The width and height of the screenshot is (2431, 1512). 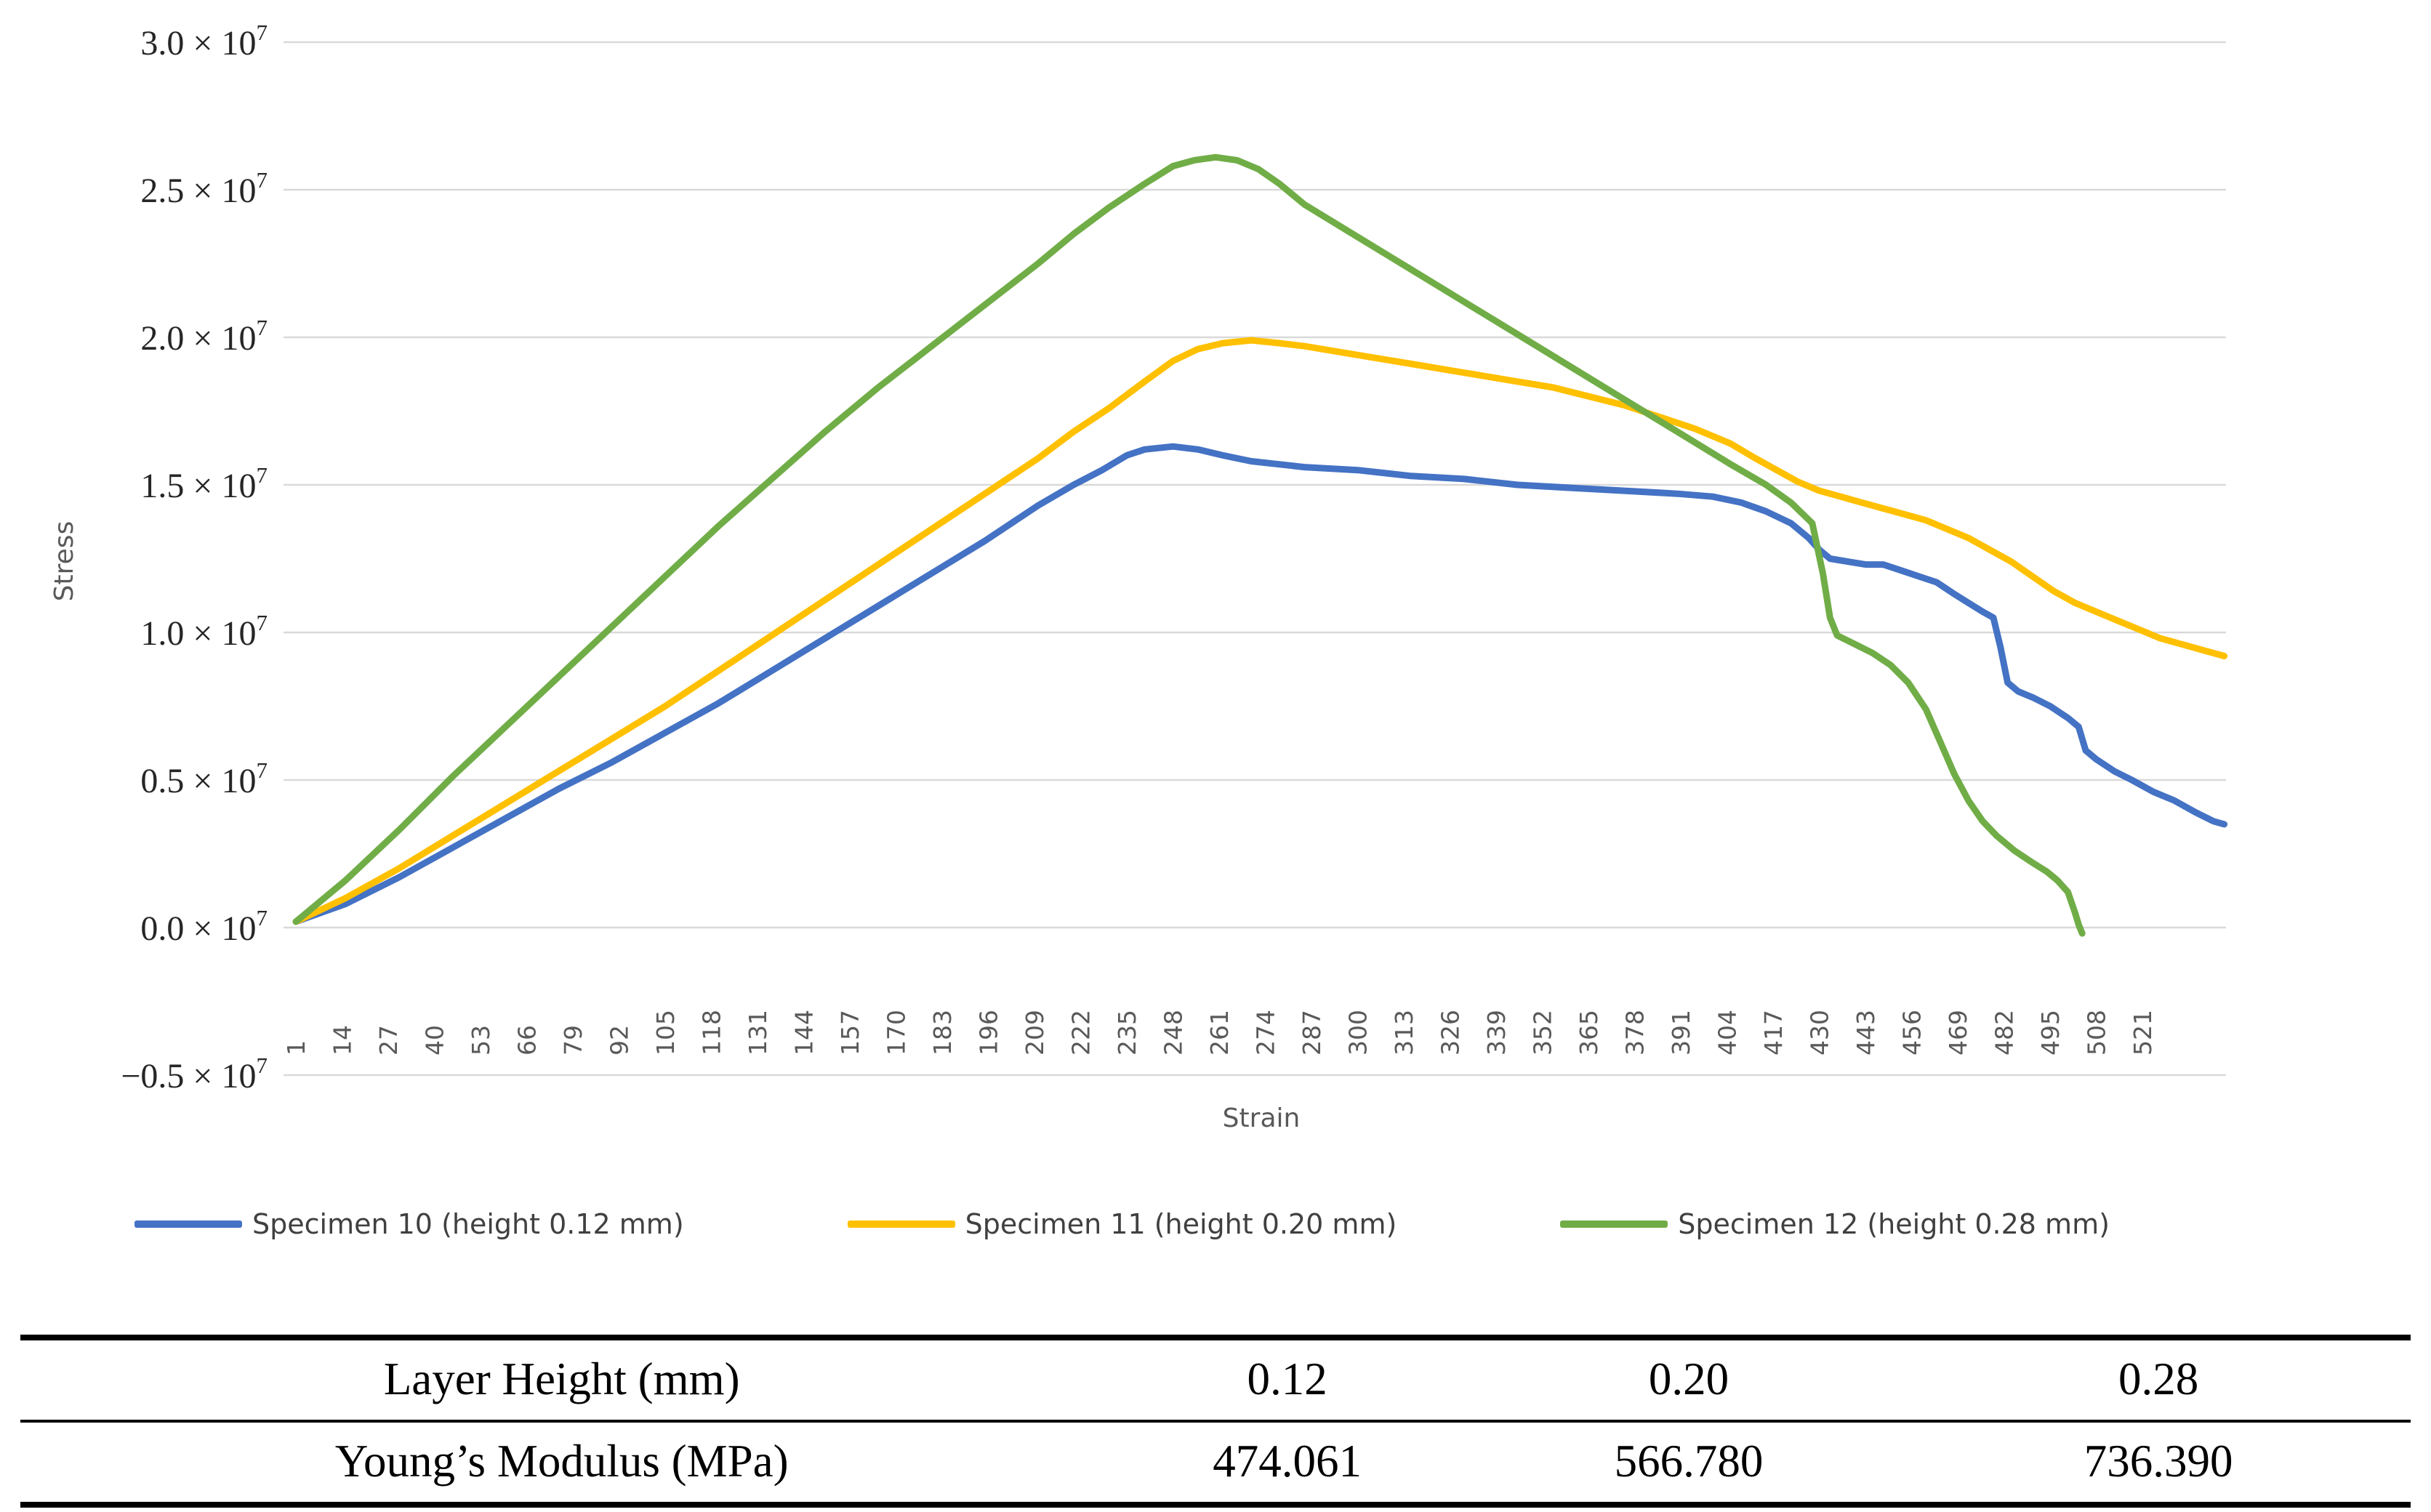 What do you see at coordinates (665, 1032) in the screenshot?
I see `x-tick-label: 105` at bounding box center [665, 1032].